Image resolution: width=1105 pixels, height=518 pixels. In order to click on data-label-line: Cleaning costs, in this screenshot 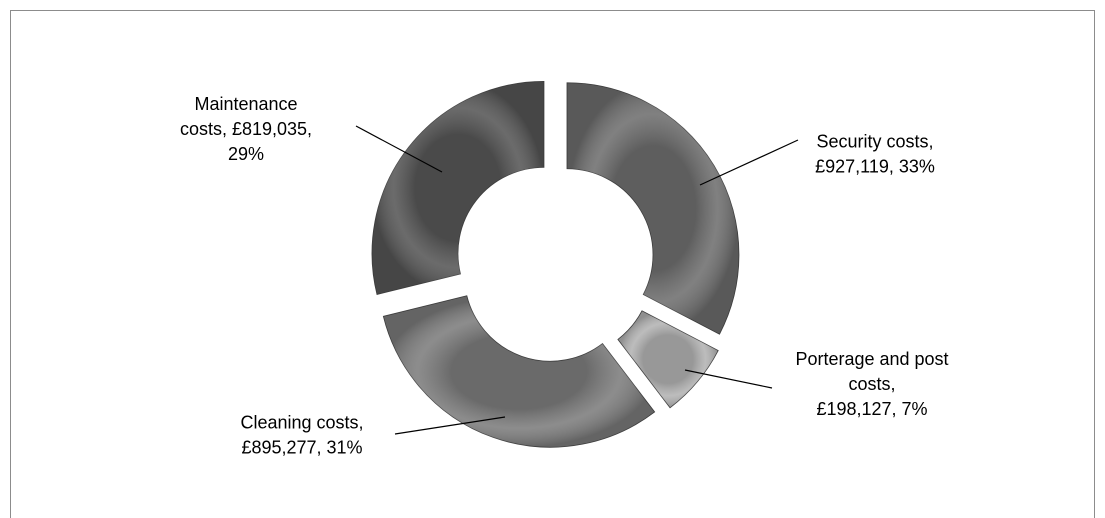, I will do `click(301, 422)`.